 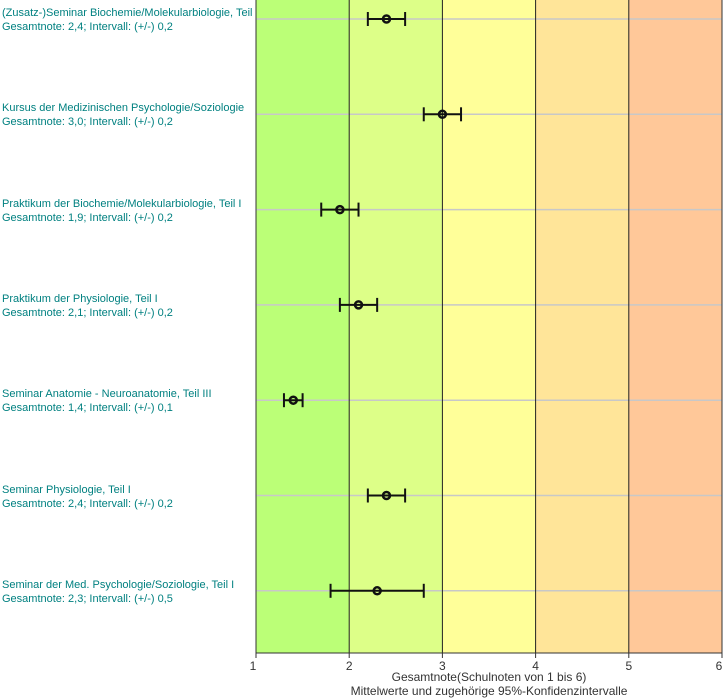 What do you see at coordinates (87, 408) in the screenshot?
I see `course-stat: Gesamtnote: 1,4; Intervall: (+/-) 0,1` at bounding box center [87, 408].